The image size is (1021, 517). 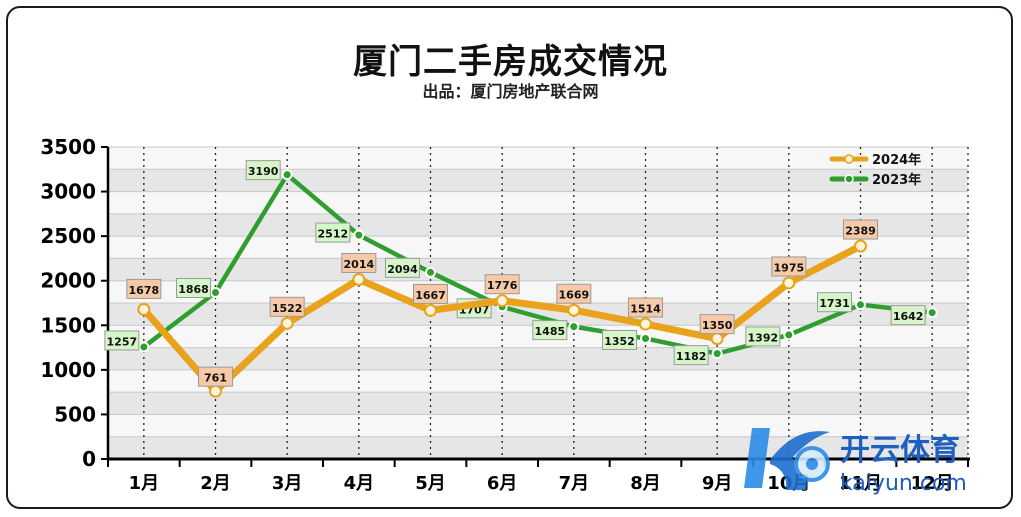 I want to click on series-2023-data-label: 2094, so click(x=402, y=269).